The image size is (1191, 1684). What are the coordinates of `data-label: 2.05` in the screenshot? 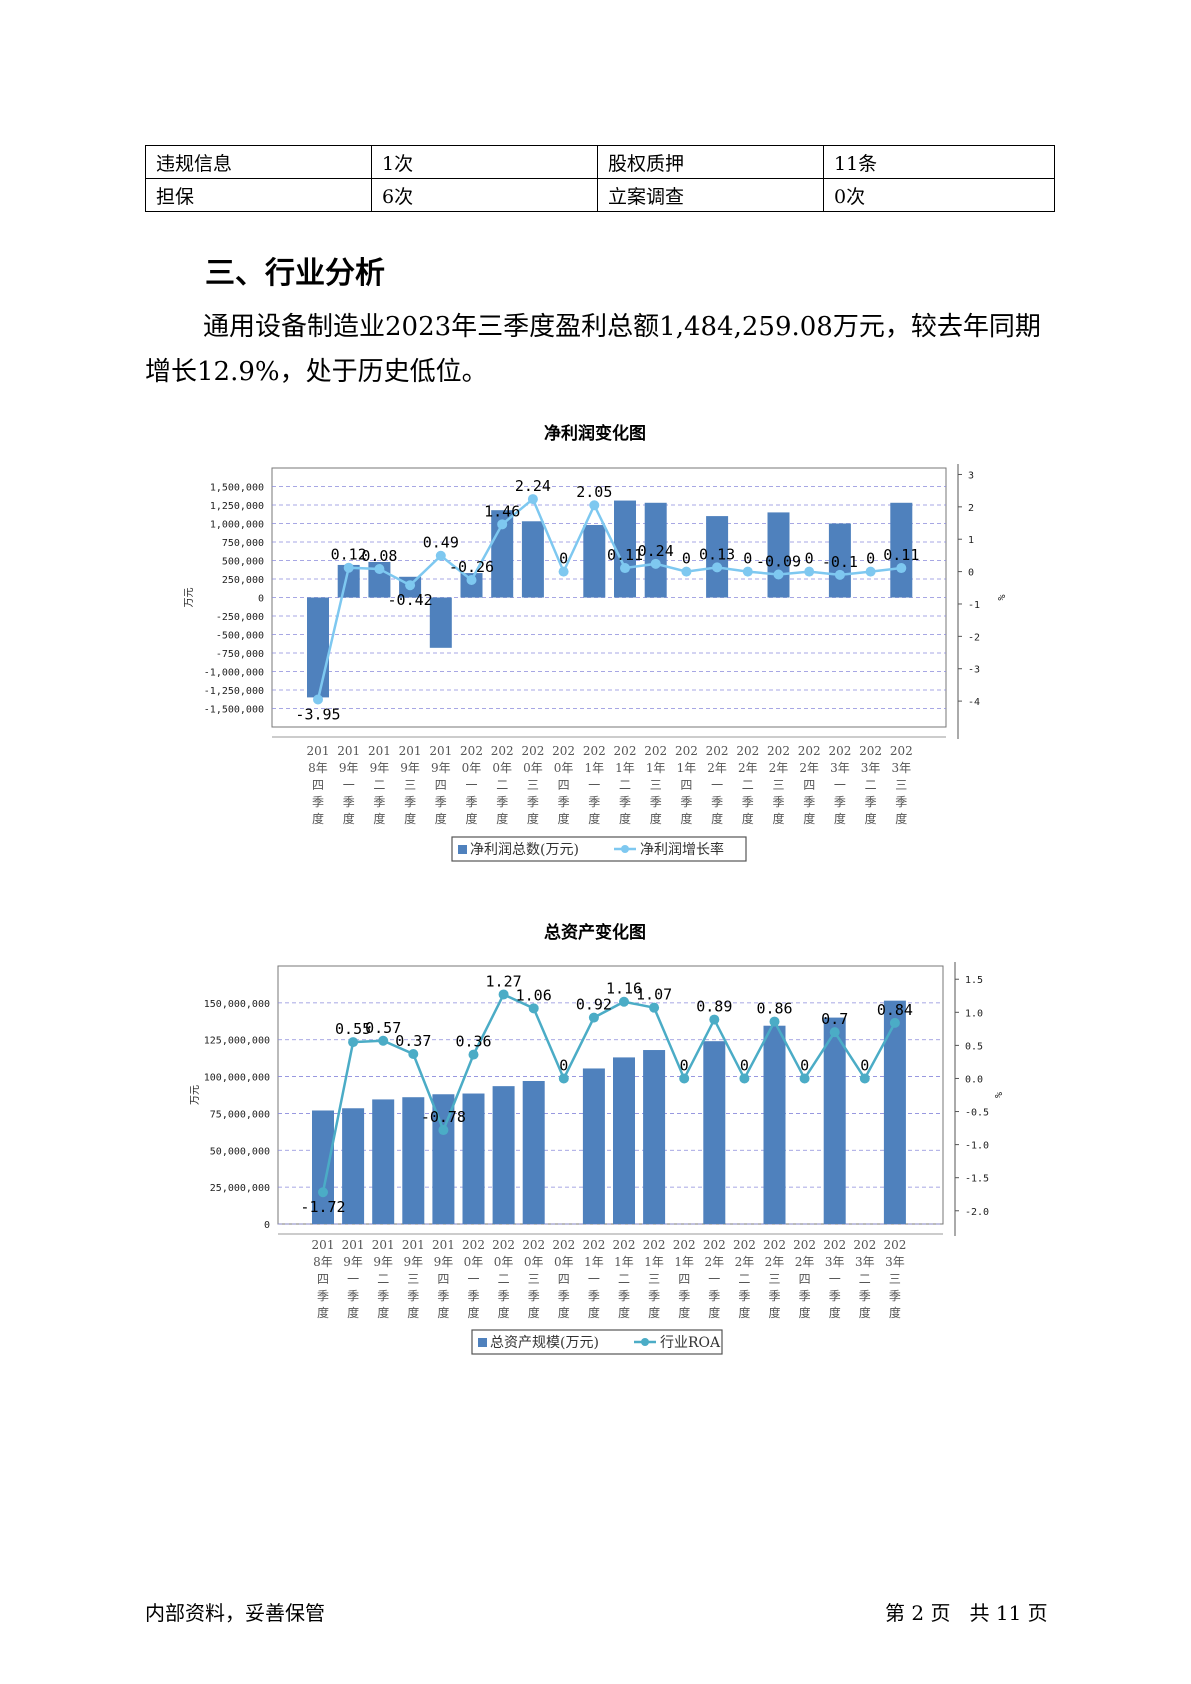 It's located at (594, 492).